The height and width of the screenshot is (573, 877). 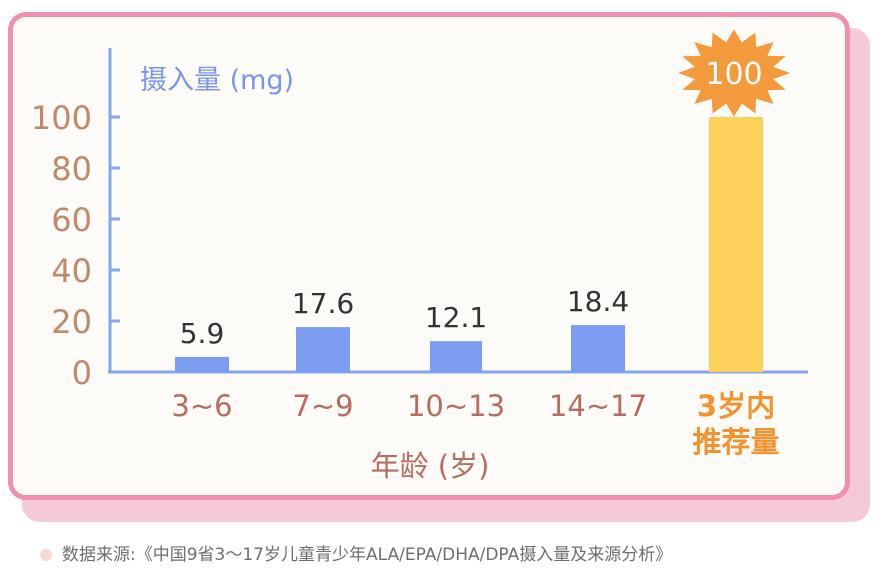 What do you see at coordinates (598, 301) in the screenshot?
I see `bar-value-label-3: 18.4` at bounding box center [598, 301].